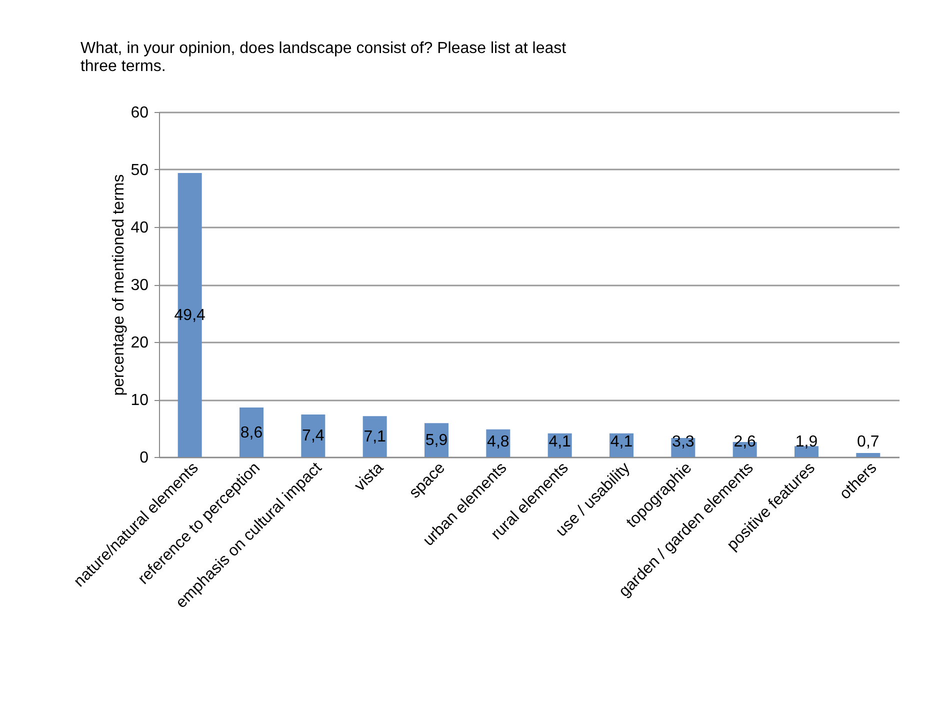  I want to click on data-label: 1,9, so click(806, 441).